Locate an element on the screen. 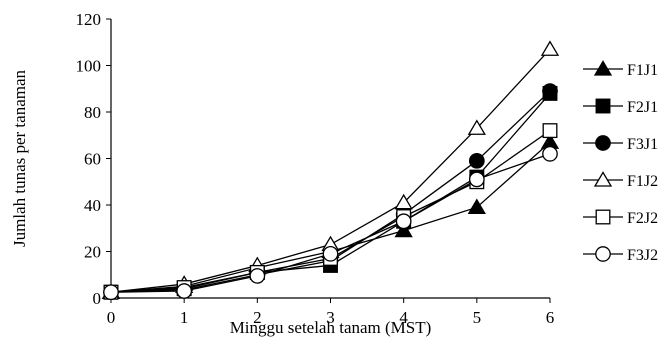  y-tick-label: 0 is located at coordinates (97, 298).